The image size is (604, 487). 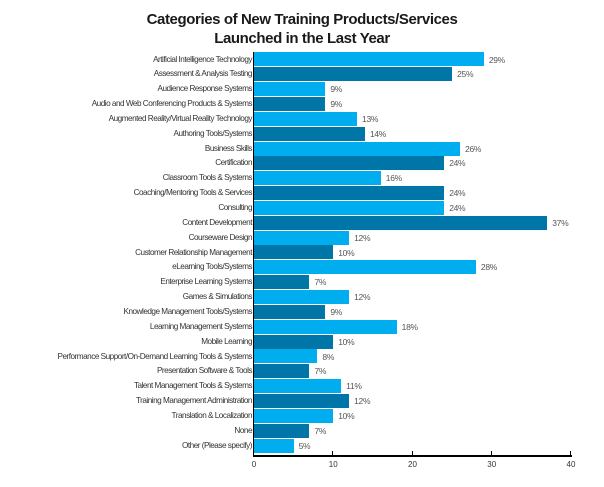 I want to click on x-tick-label: 40, so click(x=571, y=464).